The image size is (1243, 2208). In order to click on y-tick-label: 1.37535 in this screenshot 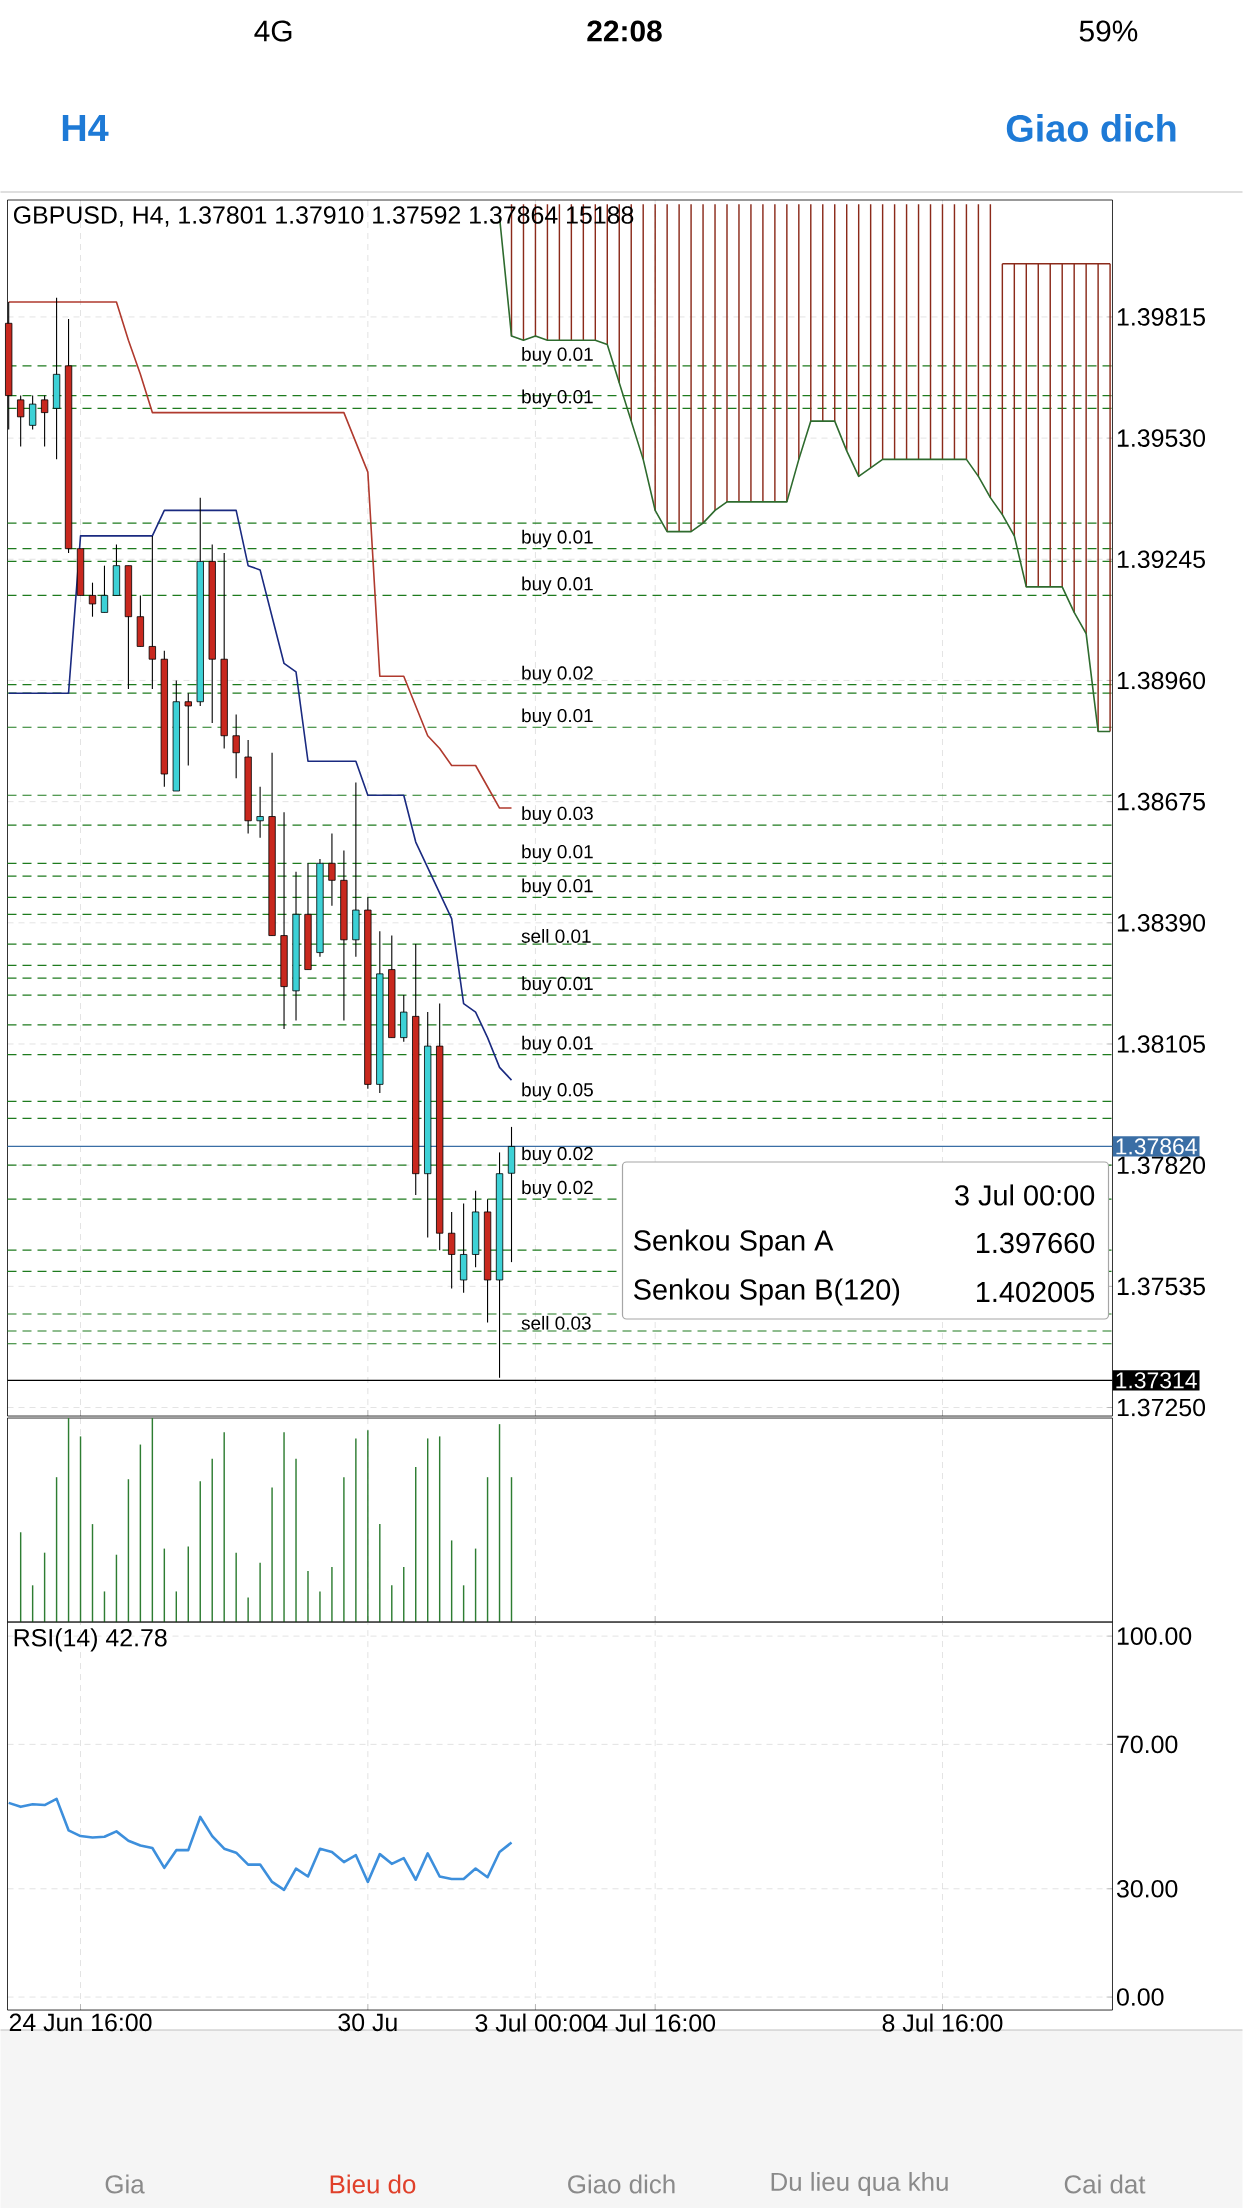, I will do `click(1161, 1286)`.